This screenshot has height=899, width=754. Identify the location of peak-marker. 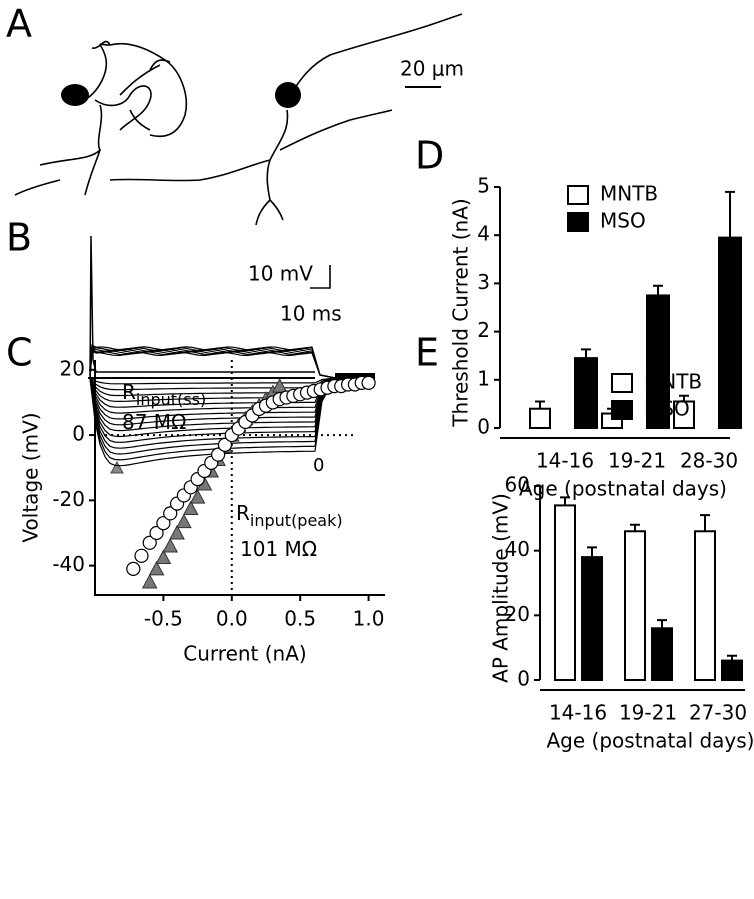
(117, 467).